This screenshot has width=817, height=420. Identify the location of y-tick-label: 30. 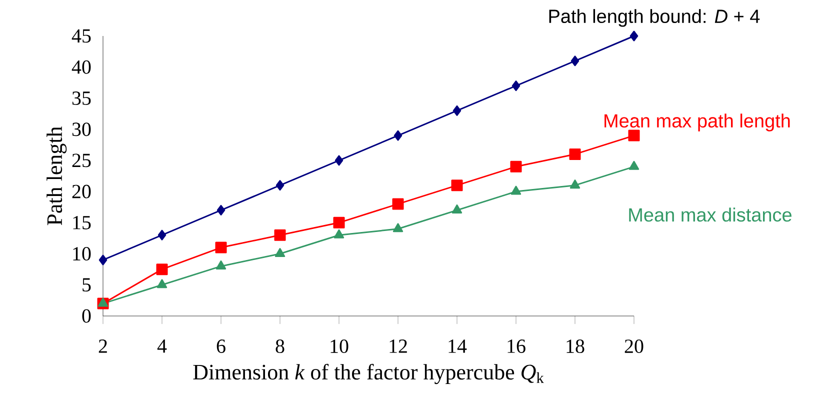
(81, 129).